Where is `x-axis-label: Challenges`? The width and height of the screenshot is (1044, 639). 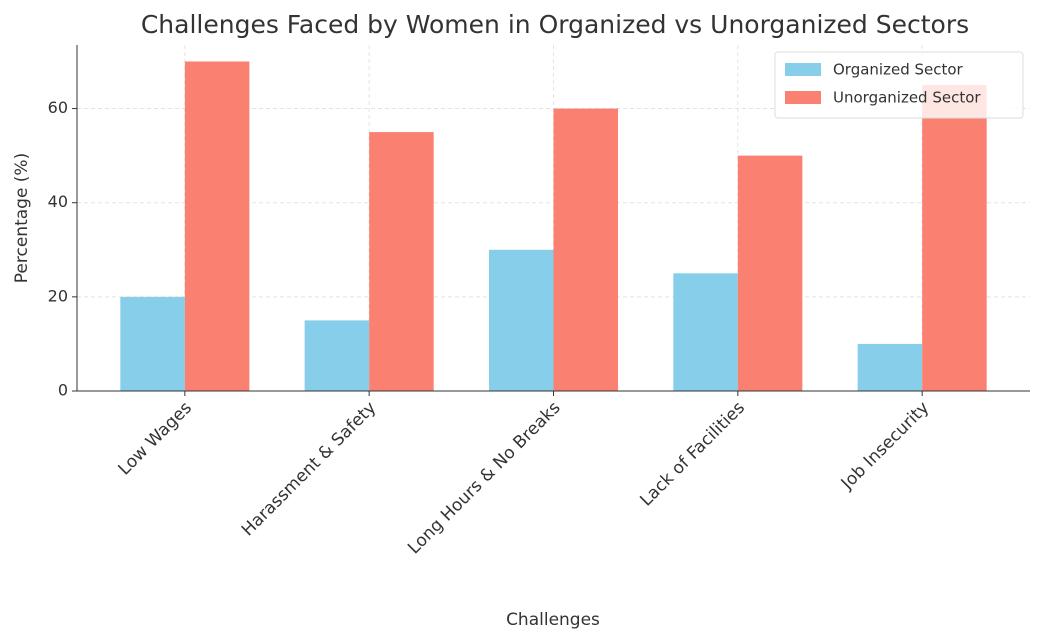
x-axis-label: Challenges is located at coordinates (553, 620).